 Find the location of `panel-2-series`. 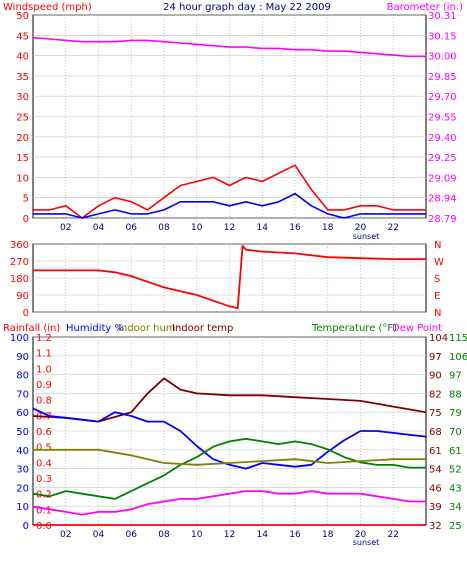

panel-2-series is located at coordinates (229, 277).